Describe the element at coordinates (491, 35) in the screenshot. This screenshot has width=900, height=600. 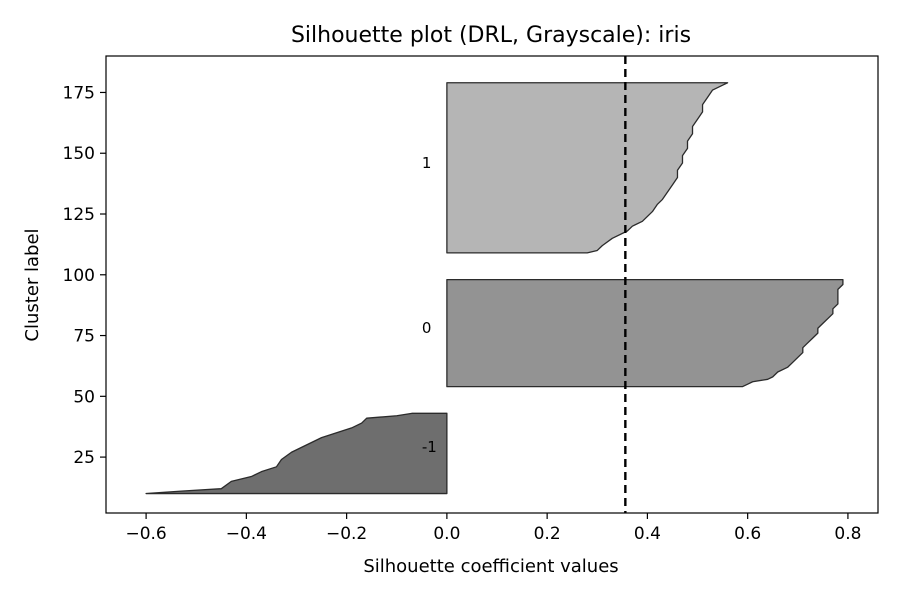
I see `chart-title: Silhouette plot (DRL, Grayscale): iris` at that location.